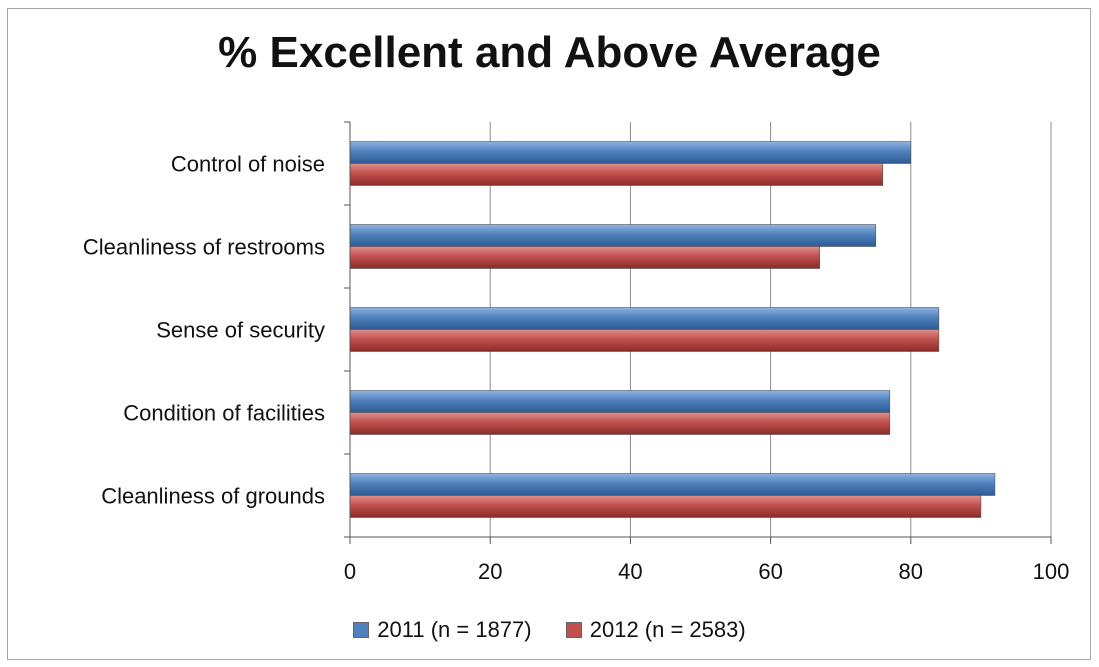 The image size is (1099, 667). What do you see at coordinates (240, 330) in the screenshot?
I see `category-label-sense-of-security: Sense of security` at bounding box center [240, 330].